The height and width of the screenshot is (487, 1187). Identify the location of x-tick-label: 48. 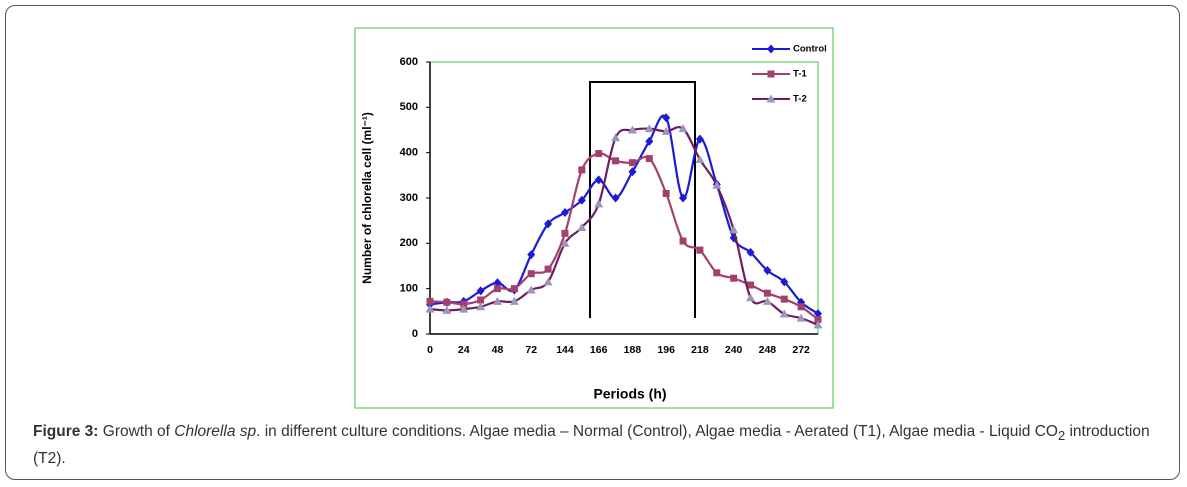
(498, 350).